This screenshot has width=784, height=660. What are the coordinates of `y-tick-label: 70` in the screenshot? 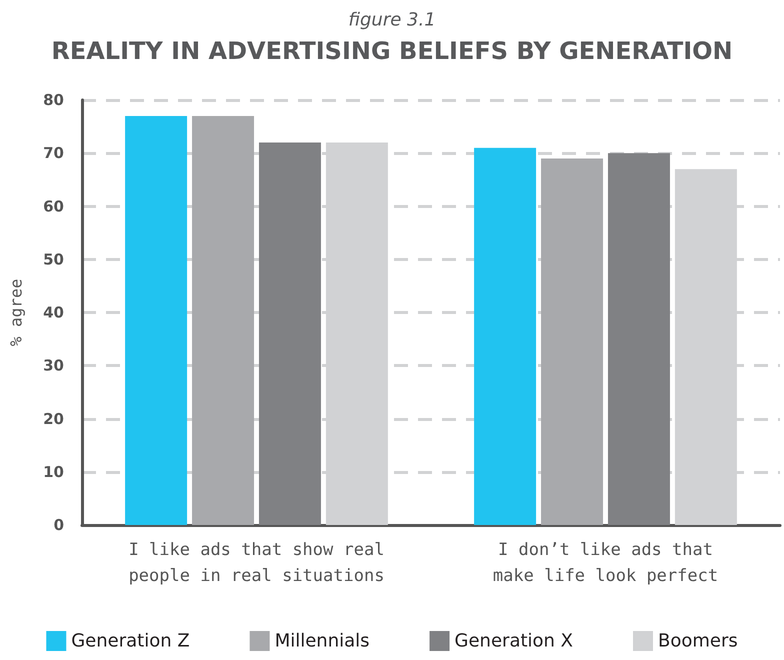 It's located at (53, 153).